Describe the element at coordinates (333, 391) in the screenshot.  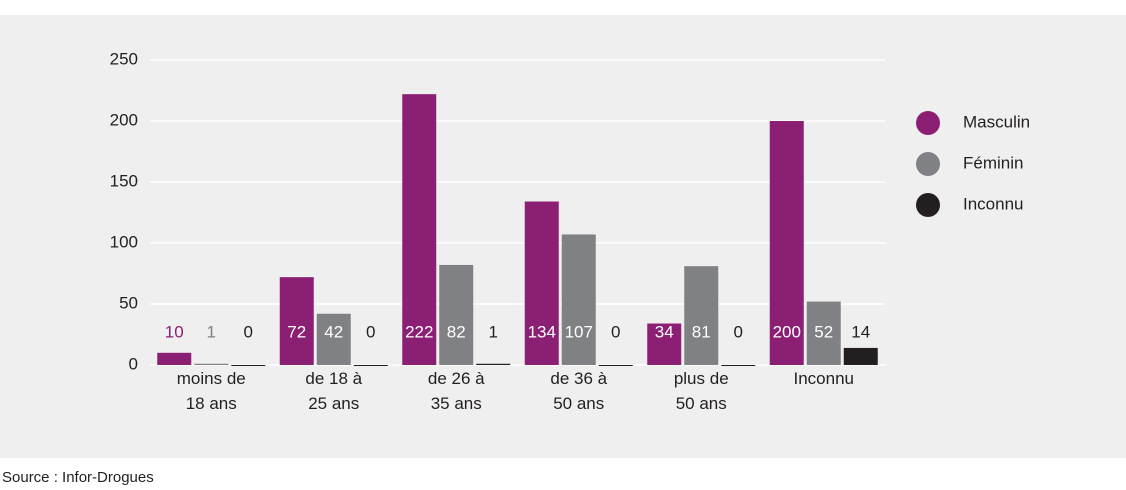
I see `x-tick-label: de 18 à 25 ans` at that location.